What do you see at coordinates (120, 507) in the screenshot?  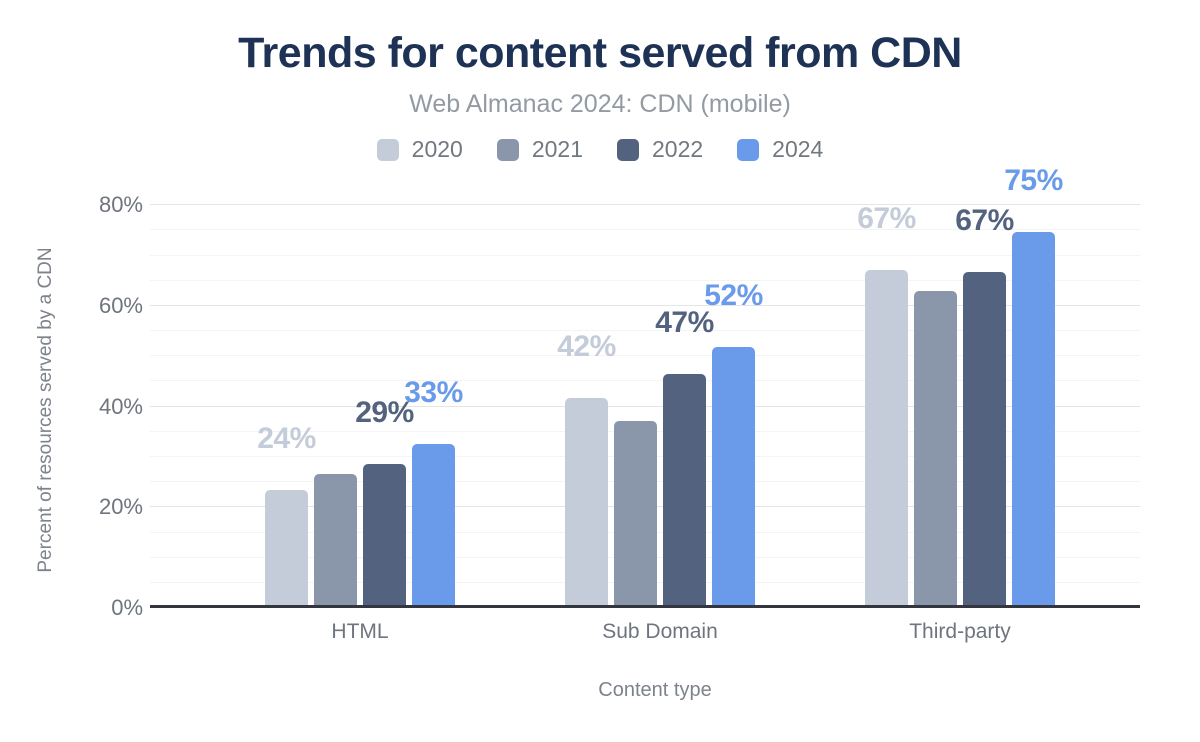 I see `y-tick-label: 20%` at bounding box center [120, 507].